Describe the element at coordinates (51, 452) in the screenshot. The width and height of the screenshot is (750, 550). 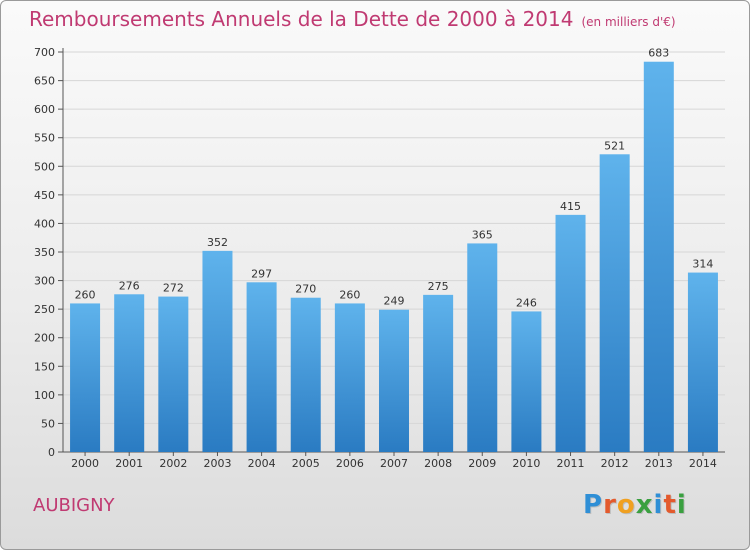
I see `y-tick-label: 0` at that location.